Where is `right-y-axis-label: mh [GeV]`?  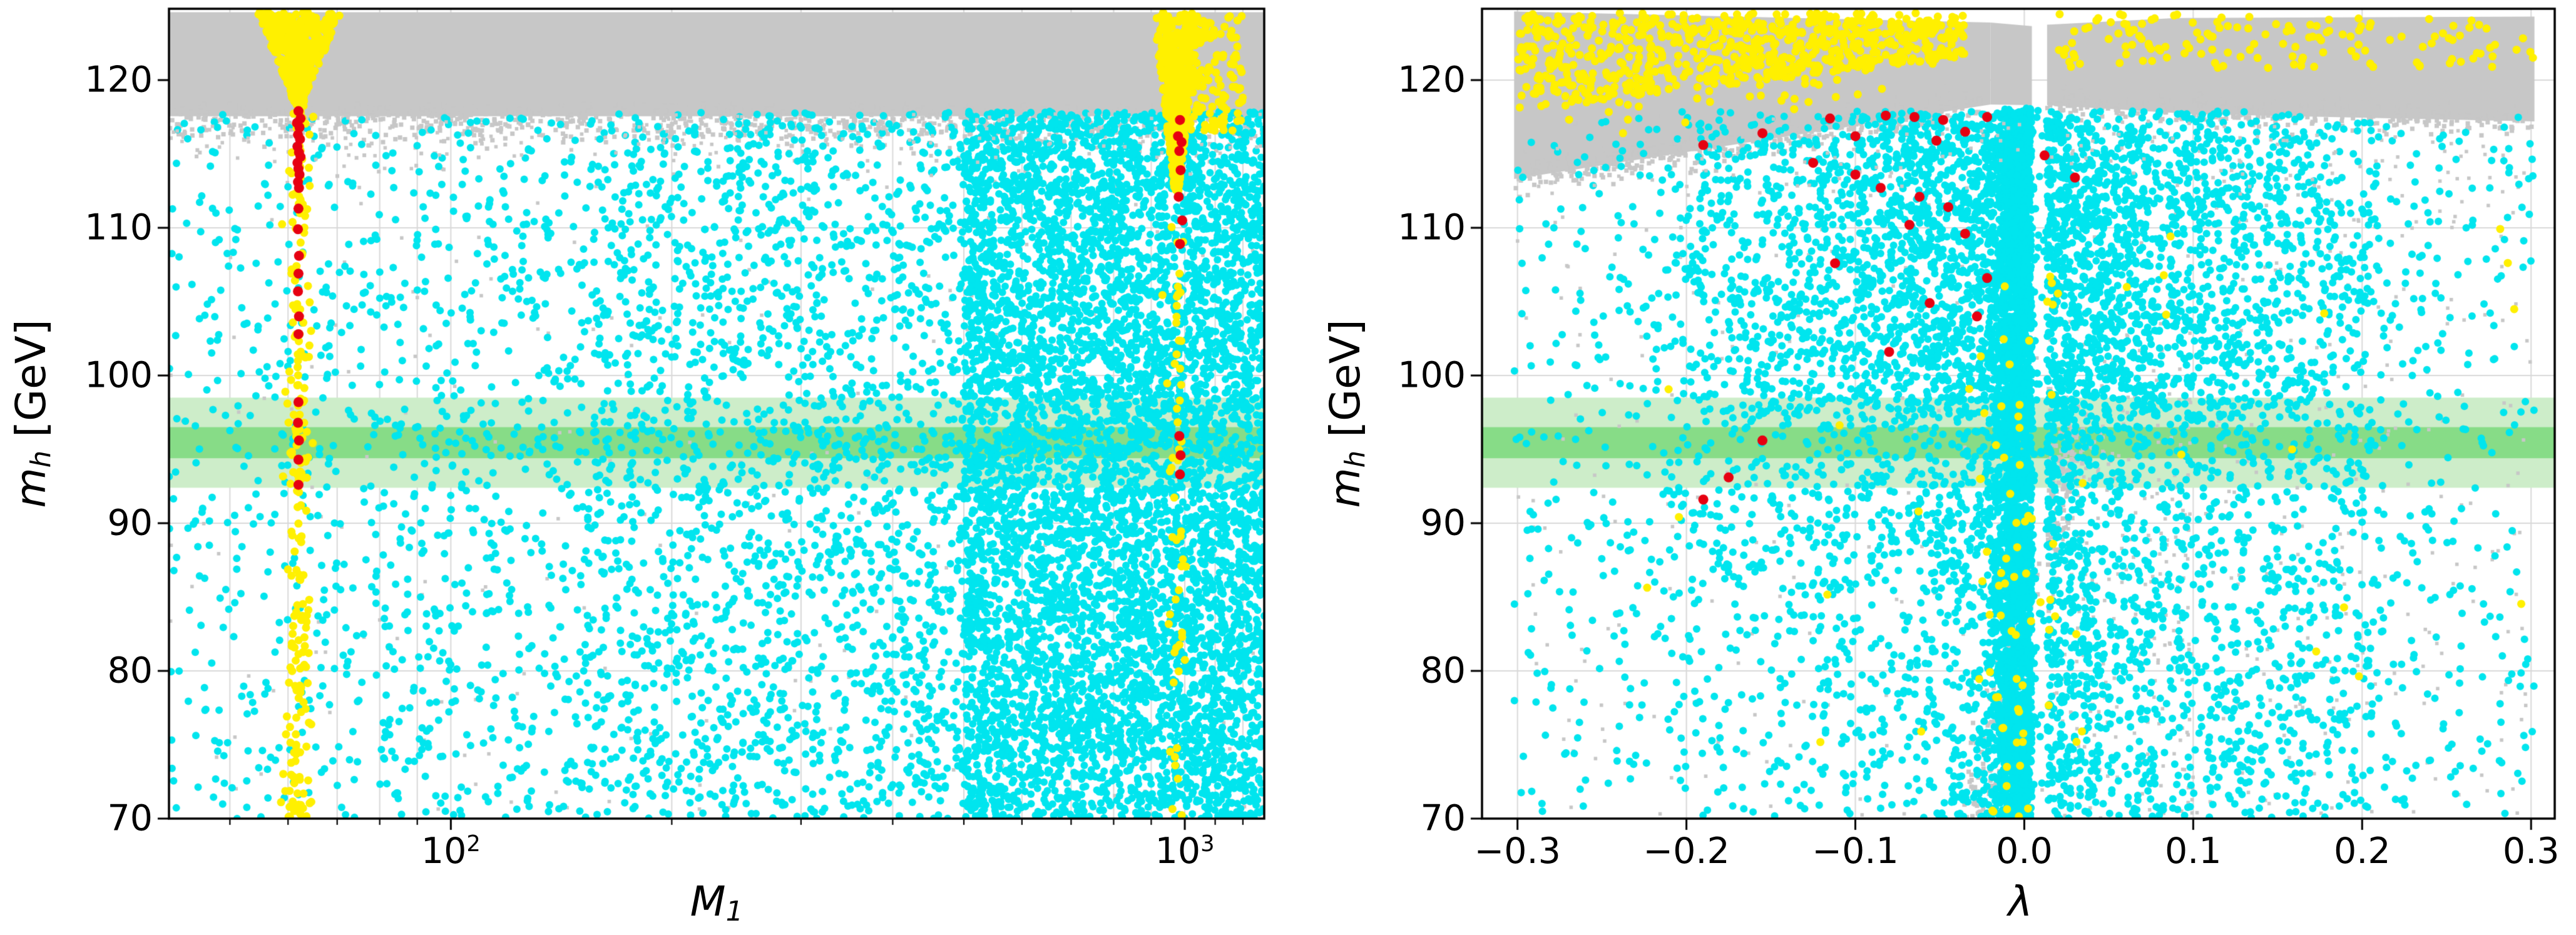
right-y-axis-label: mh [GeV] is located at coordinates (1346, 413).